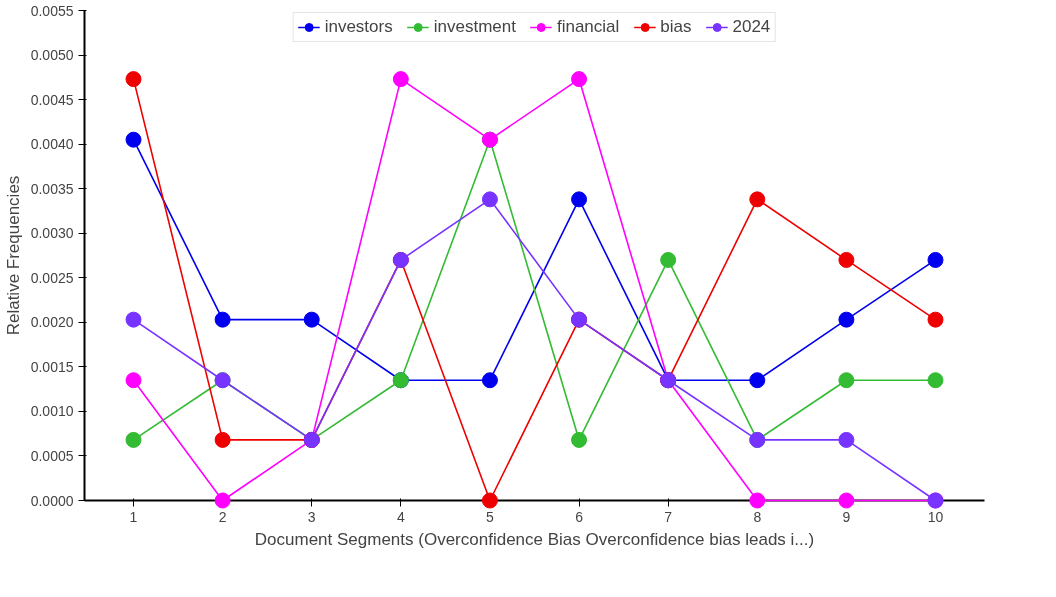 This screenshot has width=1056, height=597. Describe the element at coordinates (52, 277) in the screenshot. I see `y-tick-label: 0.0025` at that location.